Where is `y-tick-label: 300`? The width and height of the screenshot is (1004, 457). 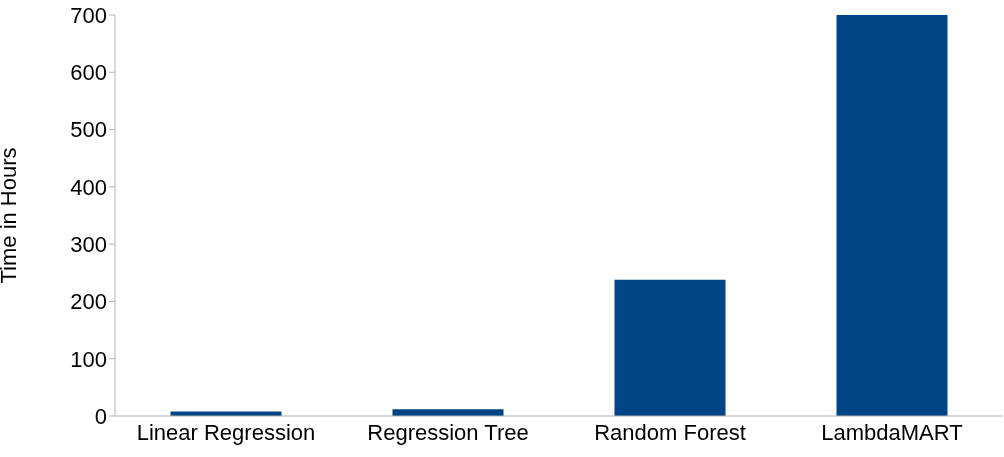 y-tick-label: 300 is located at coordinates (88, 244).